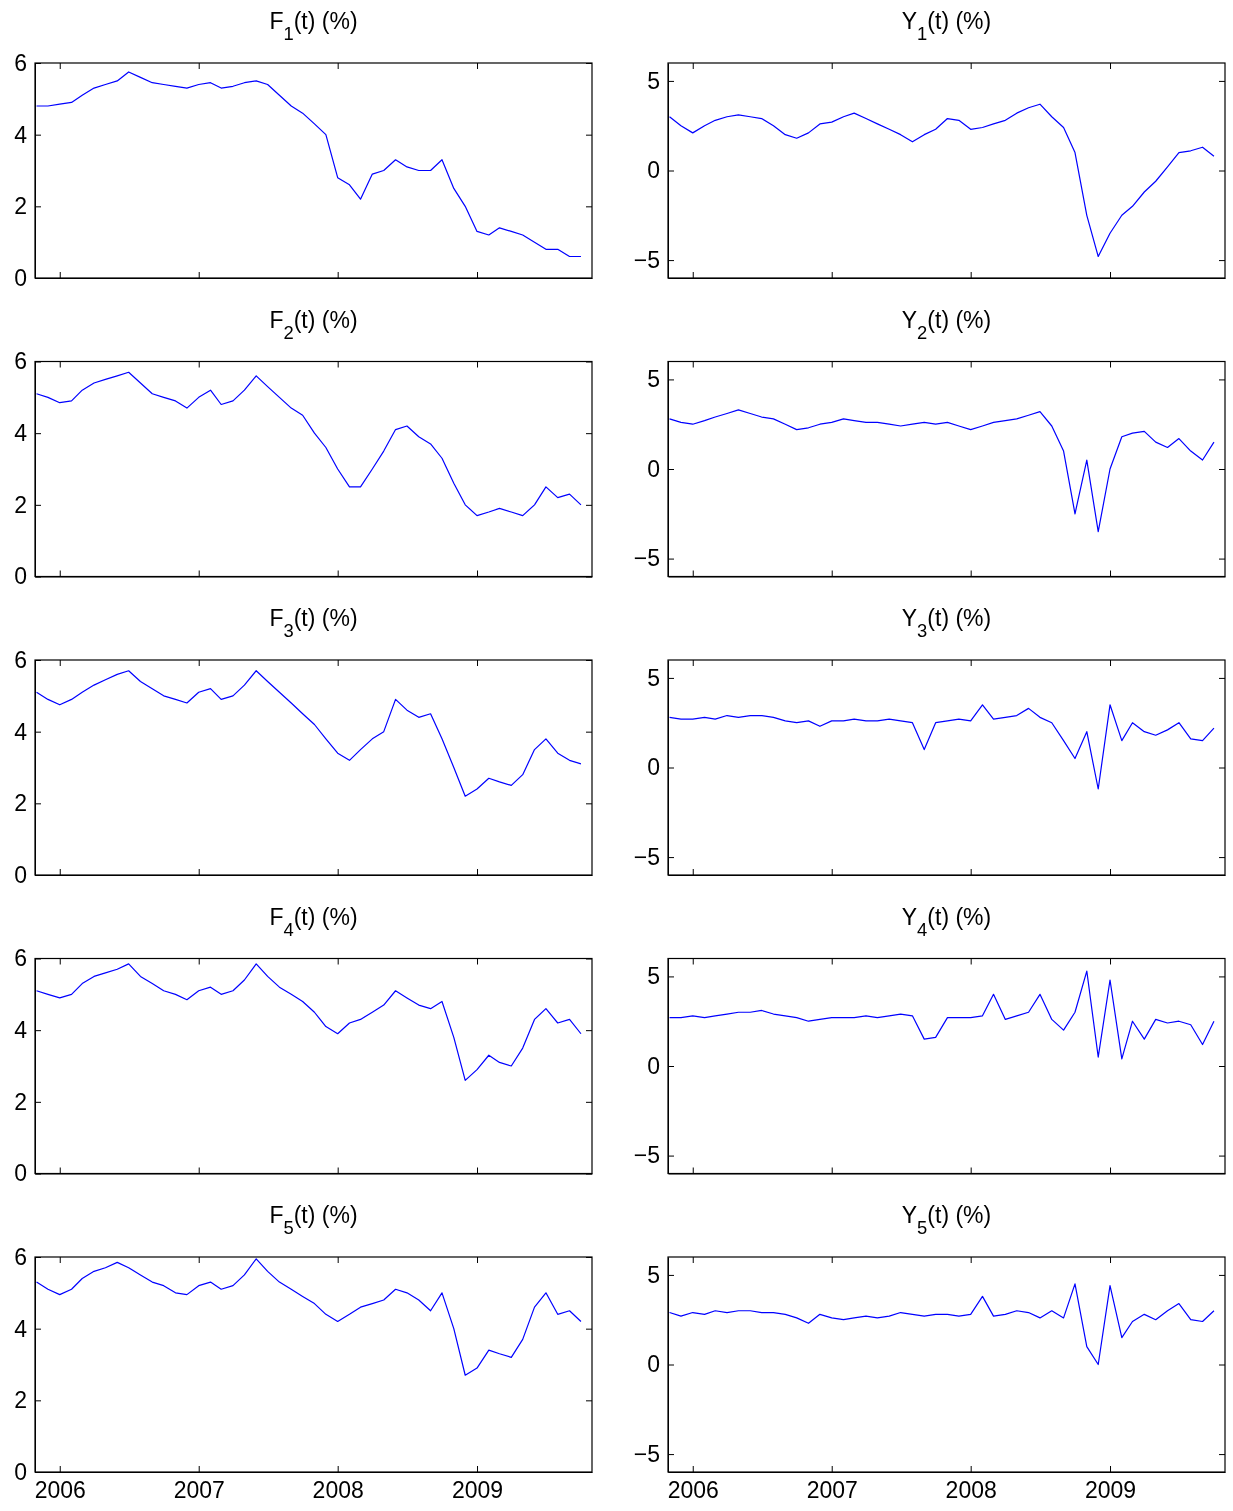 This screenshot has height=1511, width=1233. What do you see at coordinates (313, 921) in the screenshot?
I see `chart-title: F$_{4}$(t) (%)` at bounding box center [313, 921].